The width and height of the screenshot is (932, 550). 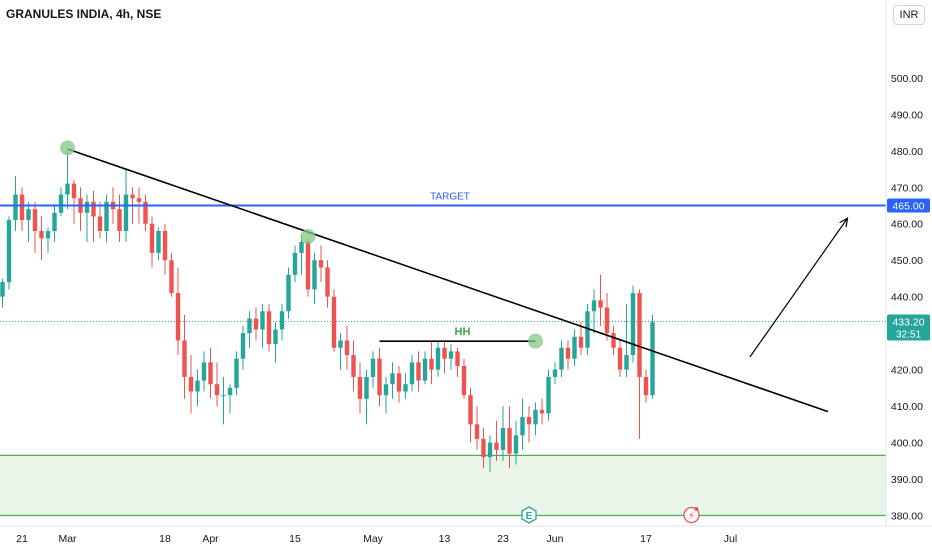 What do you see at coordinates (646, 539) in the screenshot?
I see `x-tick-label: 17` at bounding box center [646, 539].